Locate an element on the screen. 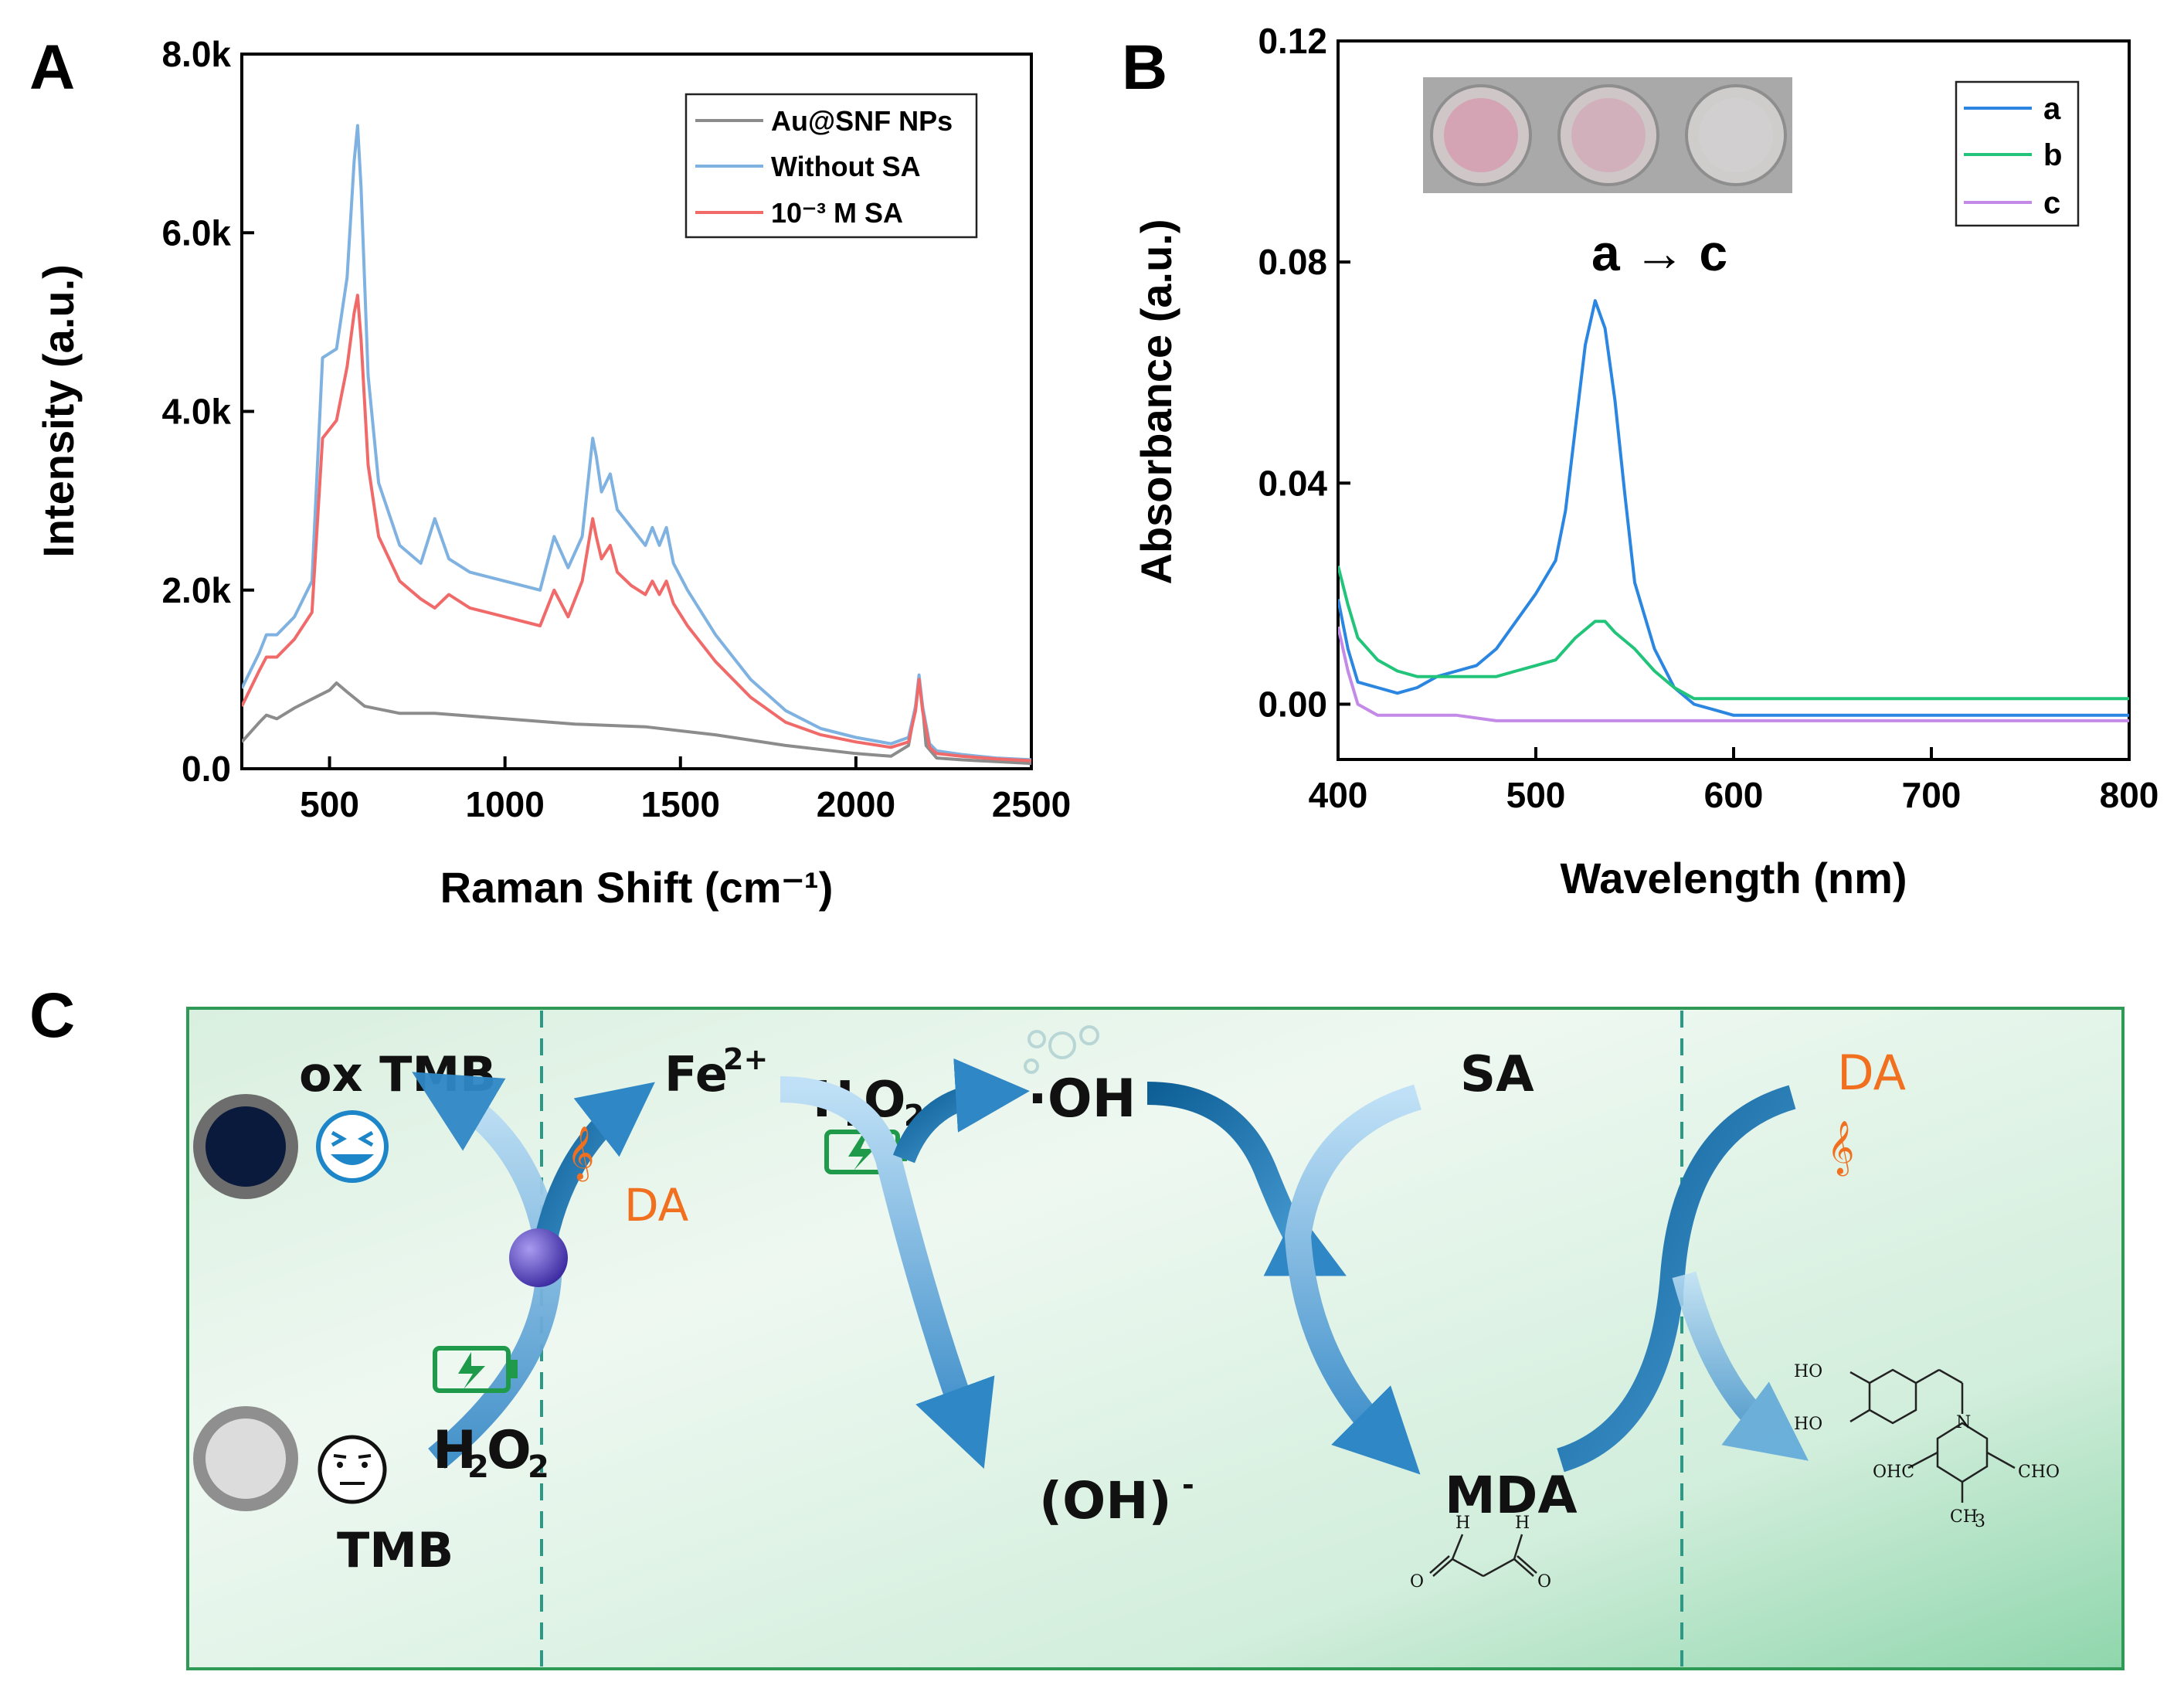 The image size is (2184, 1692). raman-x-tick-label: 2000 is located at coordinates (856, 804).